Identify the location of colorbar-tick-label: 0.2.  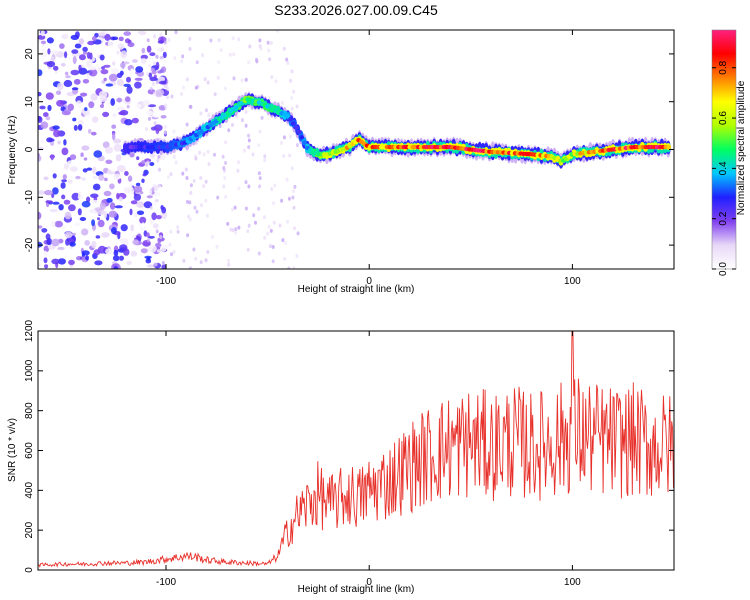
(723, 218).